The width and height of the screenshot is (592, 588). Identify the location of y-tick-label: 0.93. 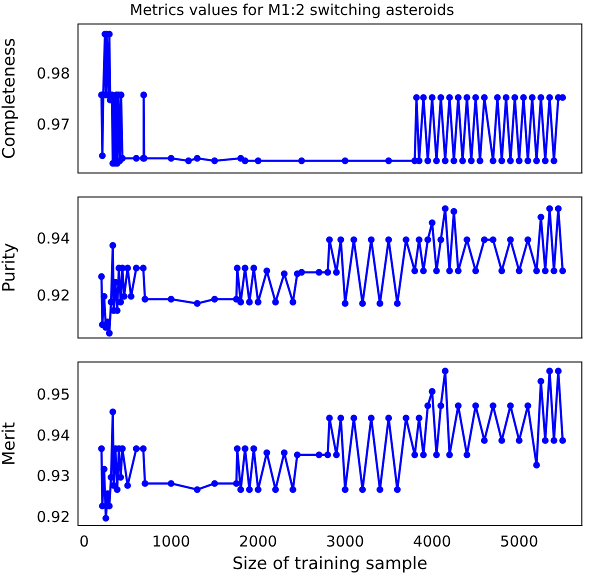
(53, 476).